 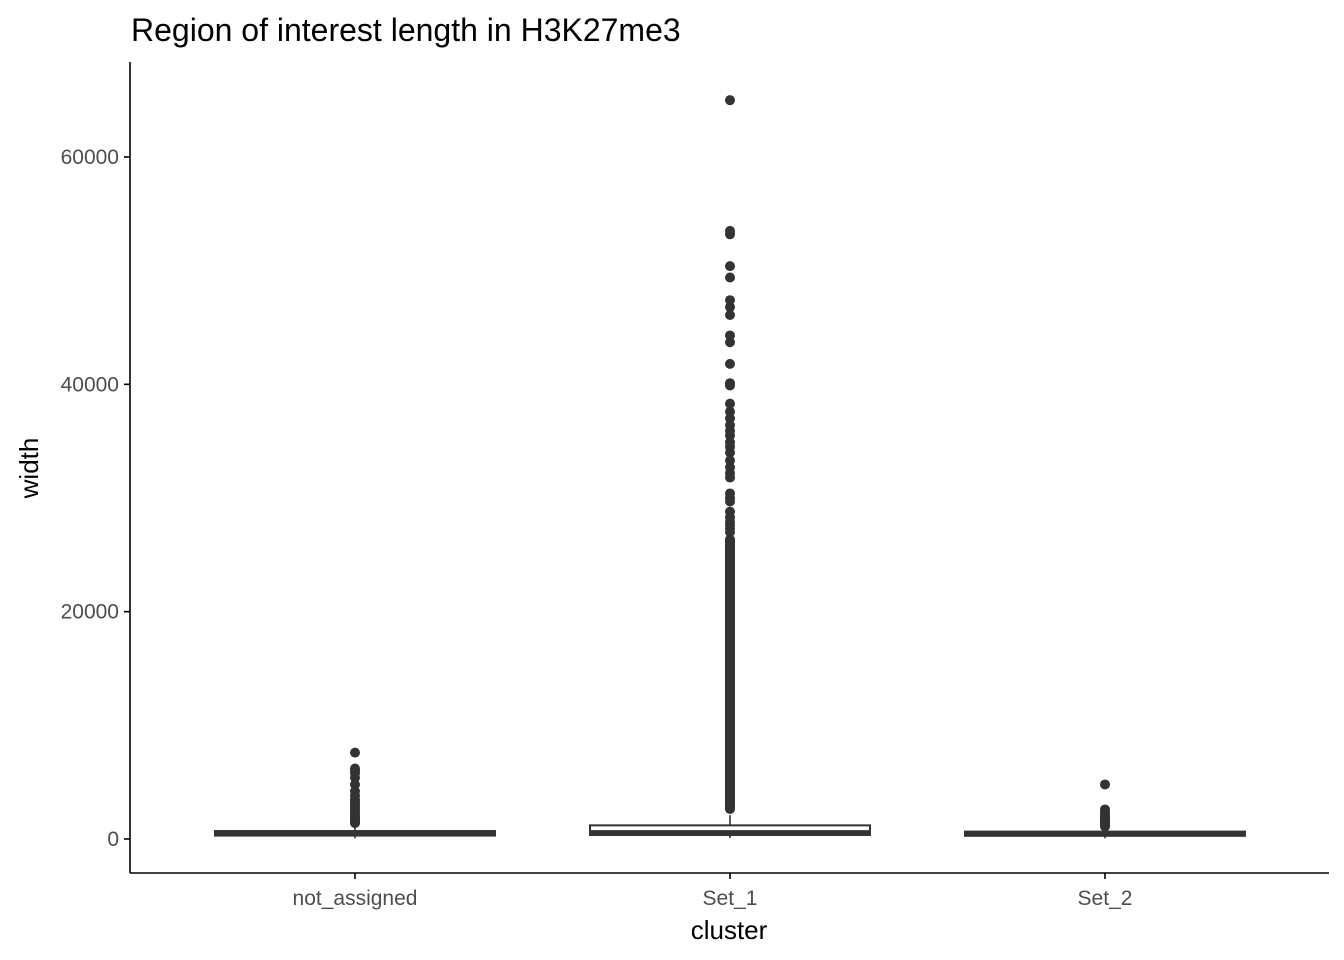 What do you see at coordinates (90, 157) in the screenshot?
I see `y-tick-label: 60000` at bounding box center [90, 157].